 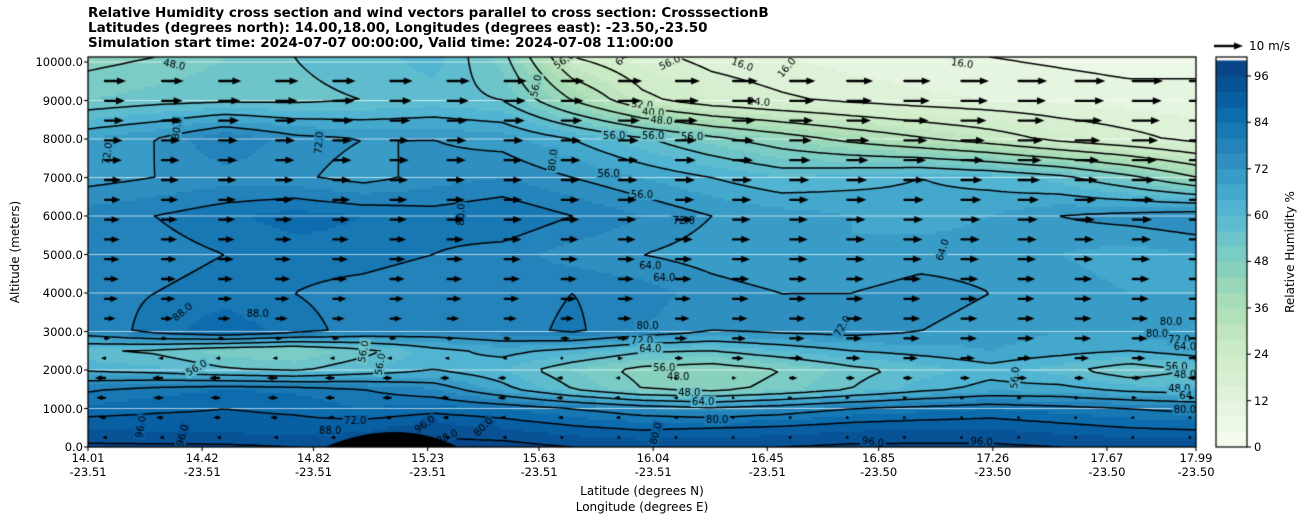 I want to click on x-tick-label: 15.63 -23.51, so click(x=539, y=465).